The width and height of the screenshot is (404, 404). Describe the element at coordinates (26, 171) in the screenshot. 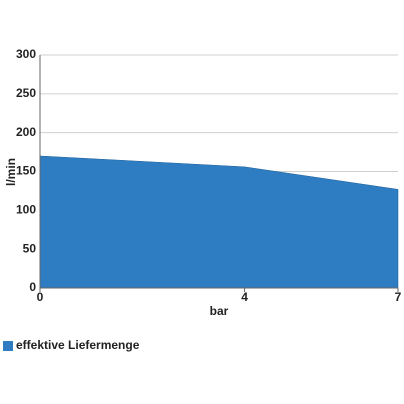

I see `y-tick-label: 150` at that location.